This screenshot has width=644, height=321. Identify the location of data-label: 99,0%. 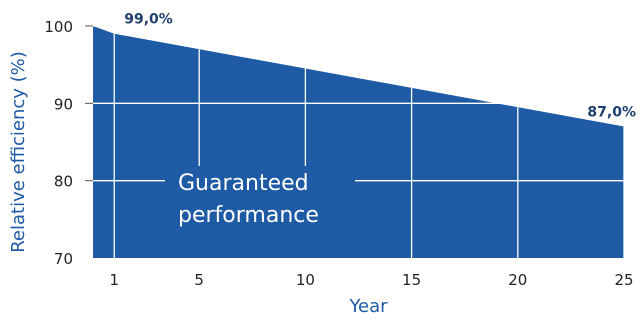
(148, 20).